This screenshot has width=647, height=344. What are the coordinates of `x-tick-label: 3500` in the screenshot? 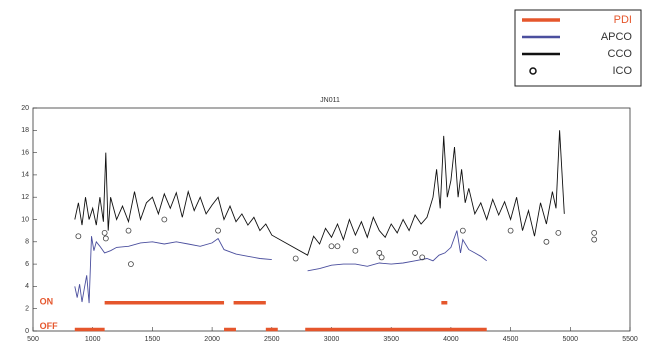 It's located at (391, 339).